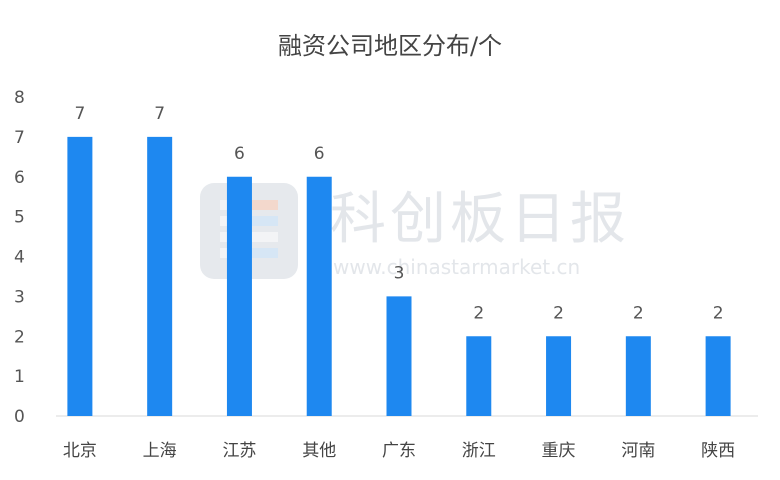 The height and width of the screenshot is (480, 780). I want to click on chart-title: 融资公司地区分布/个, so click(390, 46).